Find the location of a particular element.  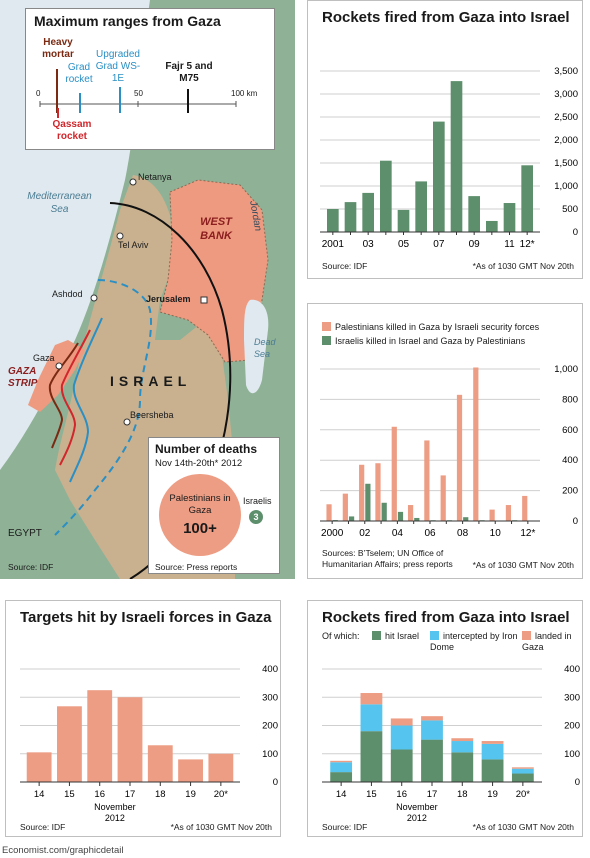

y-tick-label: 3,500 is located at coordinates (566, 71).